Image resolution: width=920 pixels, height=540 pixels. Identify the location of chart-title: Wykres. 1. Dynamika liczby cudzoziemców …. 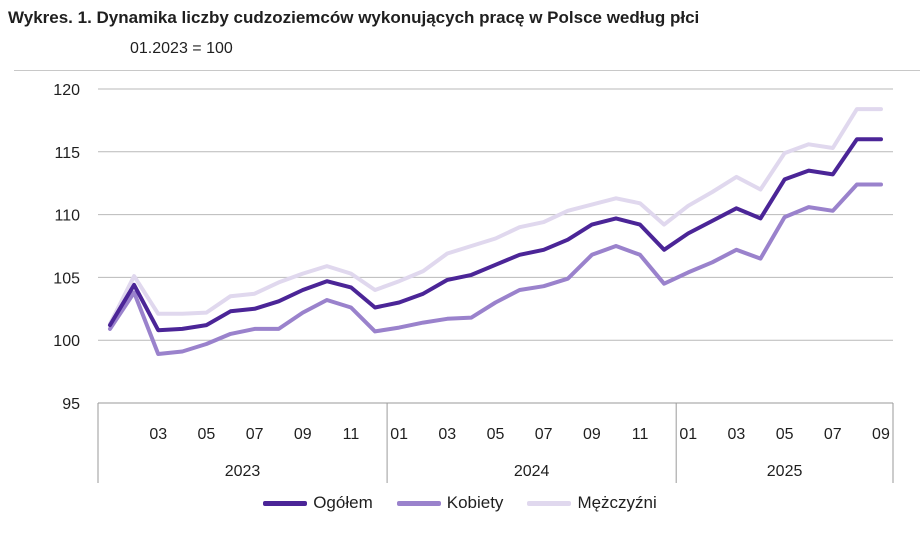
(354, 17).